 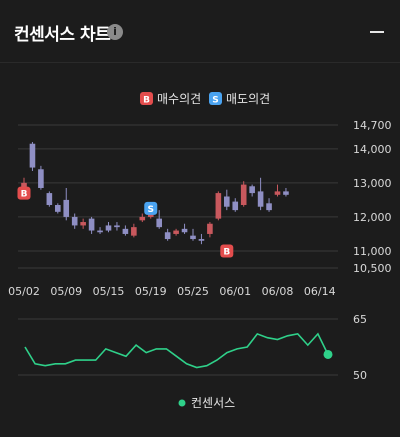 What do you see at coordinates (115, 32) in the screenshot?
I see `info-icon: i` at bounding box center [115, 32].